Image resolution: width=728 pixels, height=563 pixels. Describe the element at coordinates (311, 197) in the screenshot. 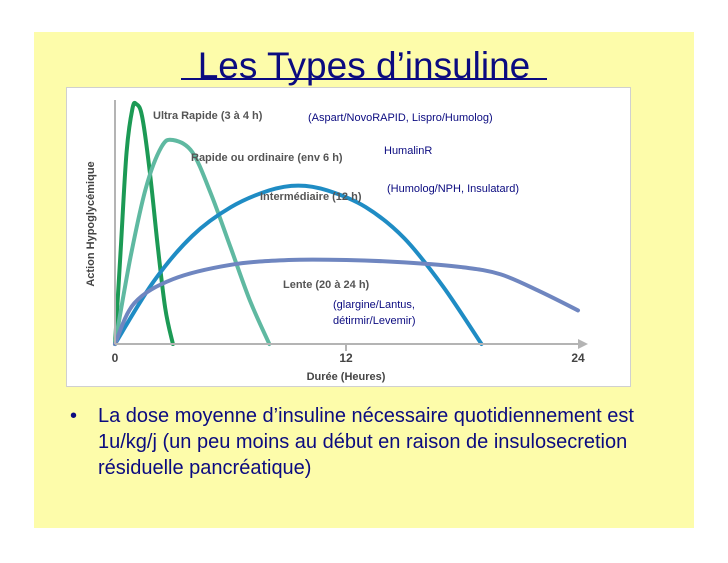

I see `series-label-intermediaire: Intermédiaire (12 h)` at that location.